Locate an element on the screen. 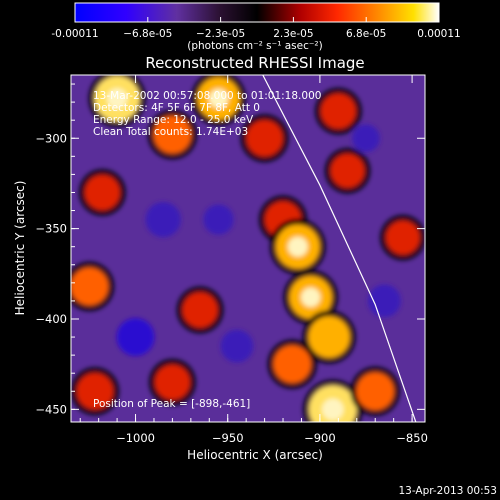 The width and height of the screenshot is (500, 500). y-axis-label: Heliocentric Y (arcsec) is located at coordinates (20, 248).